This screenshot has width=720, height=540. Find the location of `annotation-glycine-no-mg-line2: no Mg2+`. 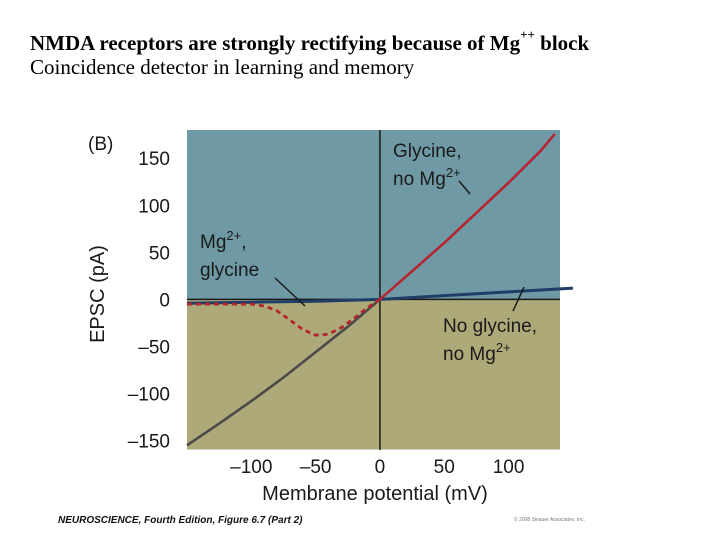

annotation-glycine-no-mg-line2: no Mg2+ is located at coordinates (427, 177).